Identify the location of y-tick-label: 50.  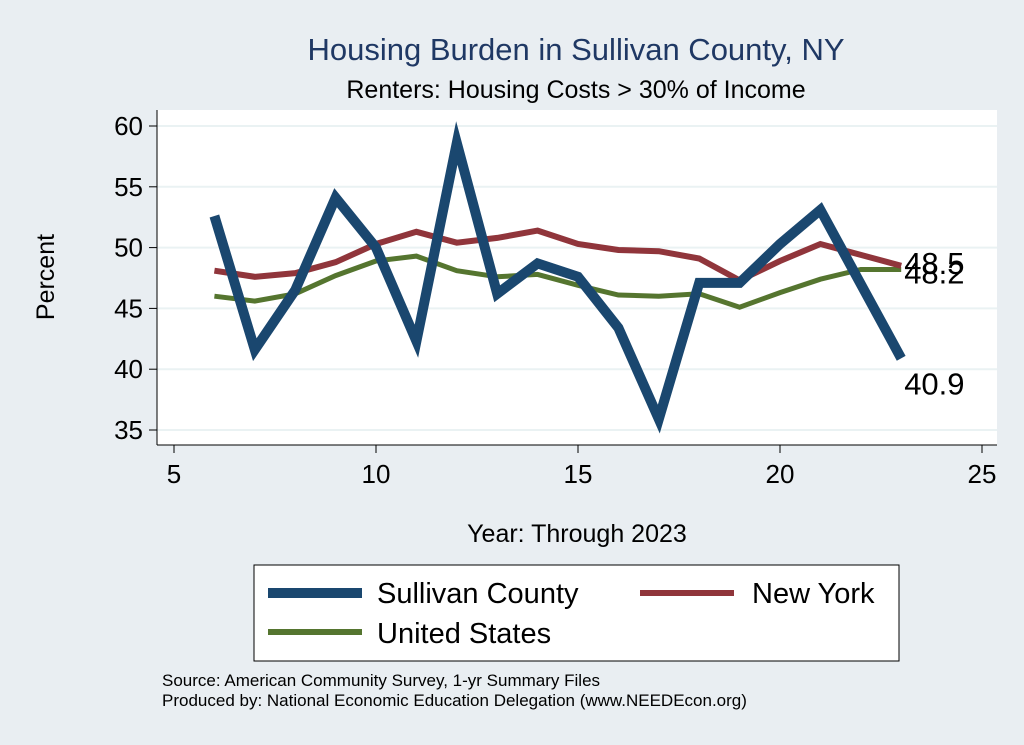
(128, 248).